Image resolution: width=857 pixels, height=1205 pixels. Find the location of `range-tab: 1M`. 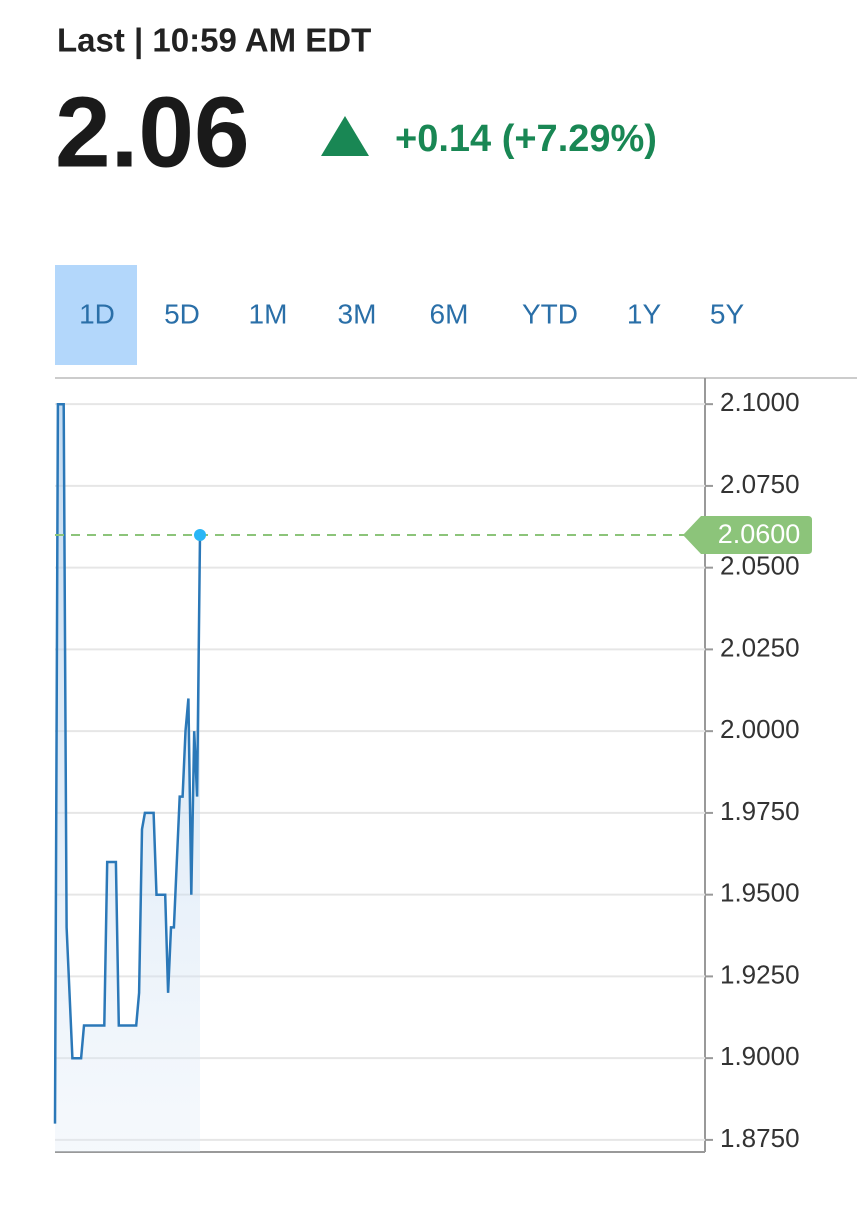

range-tab: 1M is located at coordinates (268, 313).